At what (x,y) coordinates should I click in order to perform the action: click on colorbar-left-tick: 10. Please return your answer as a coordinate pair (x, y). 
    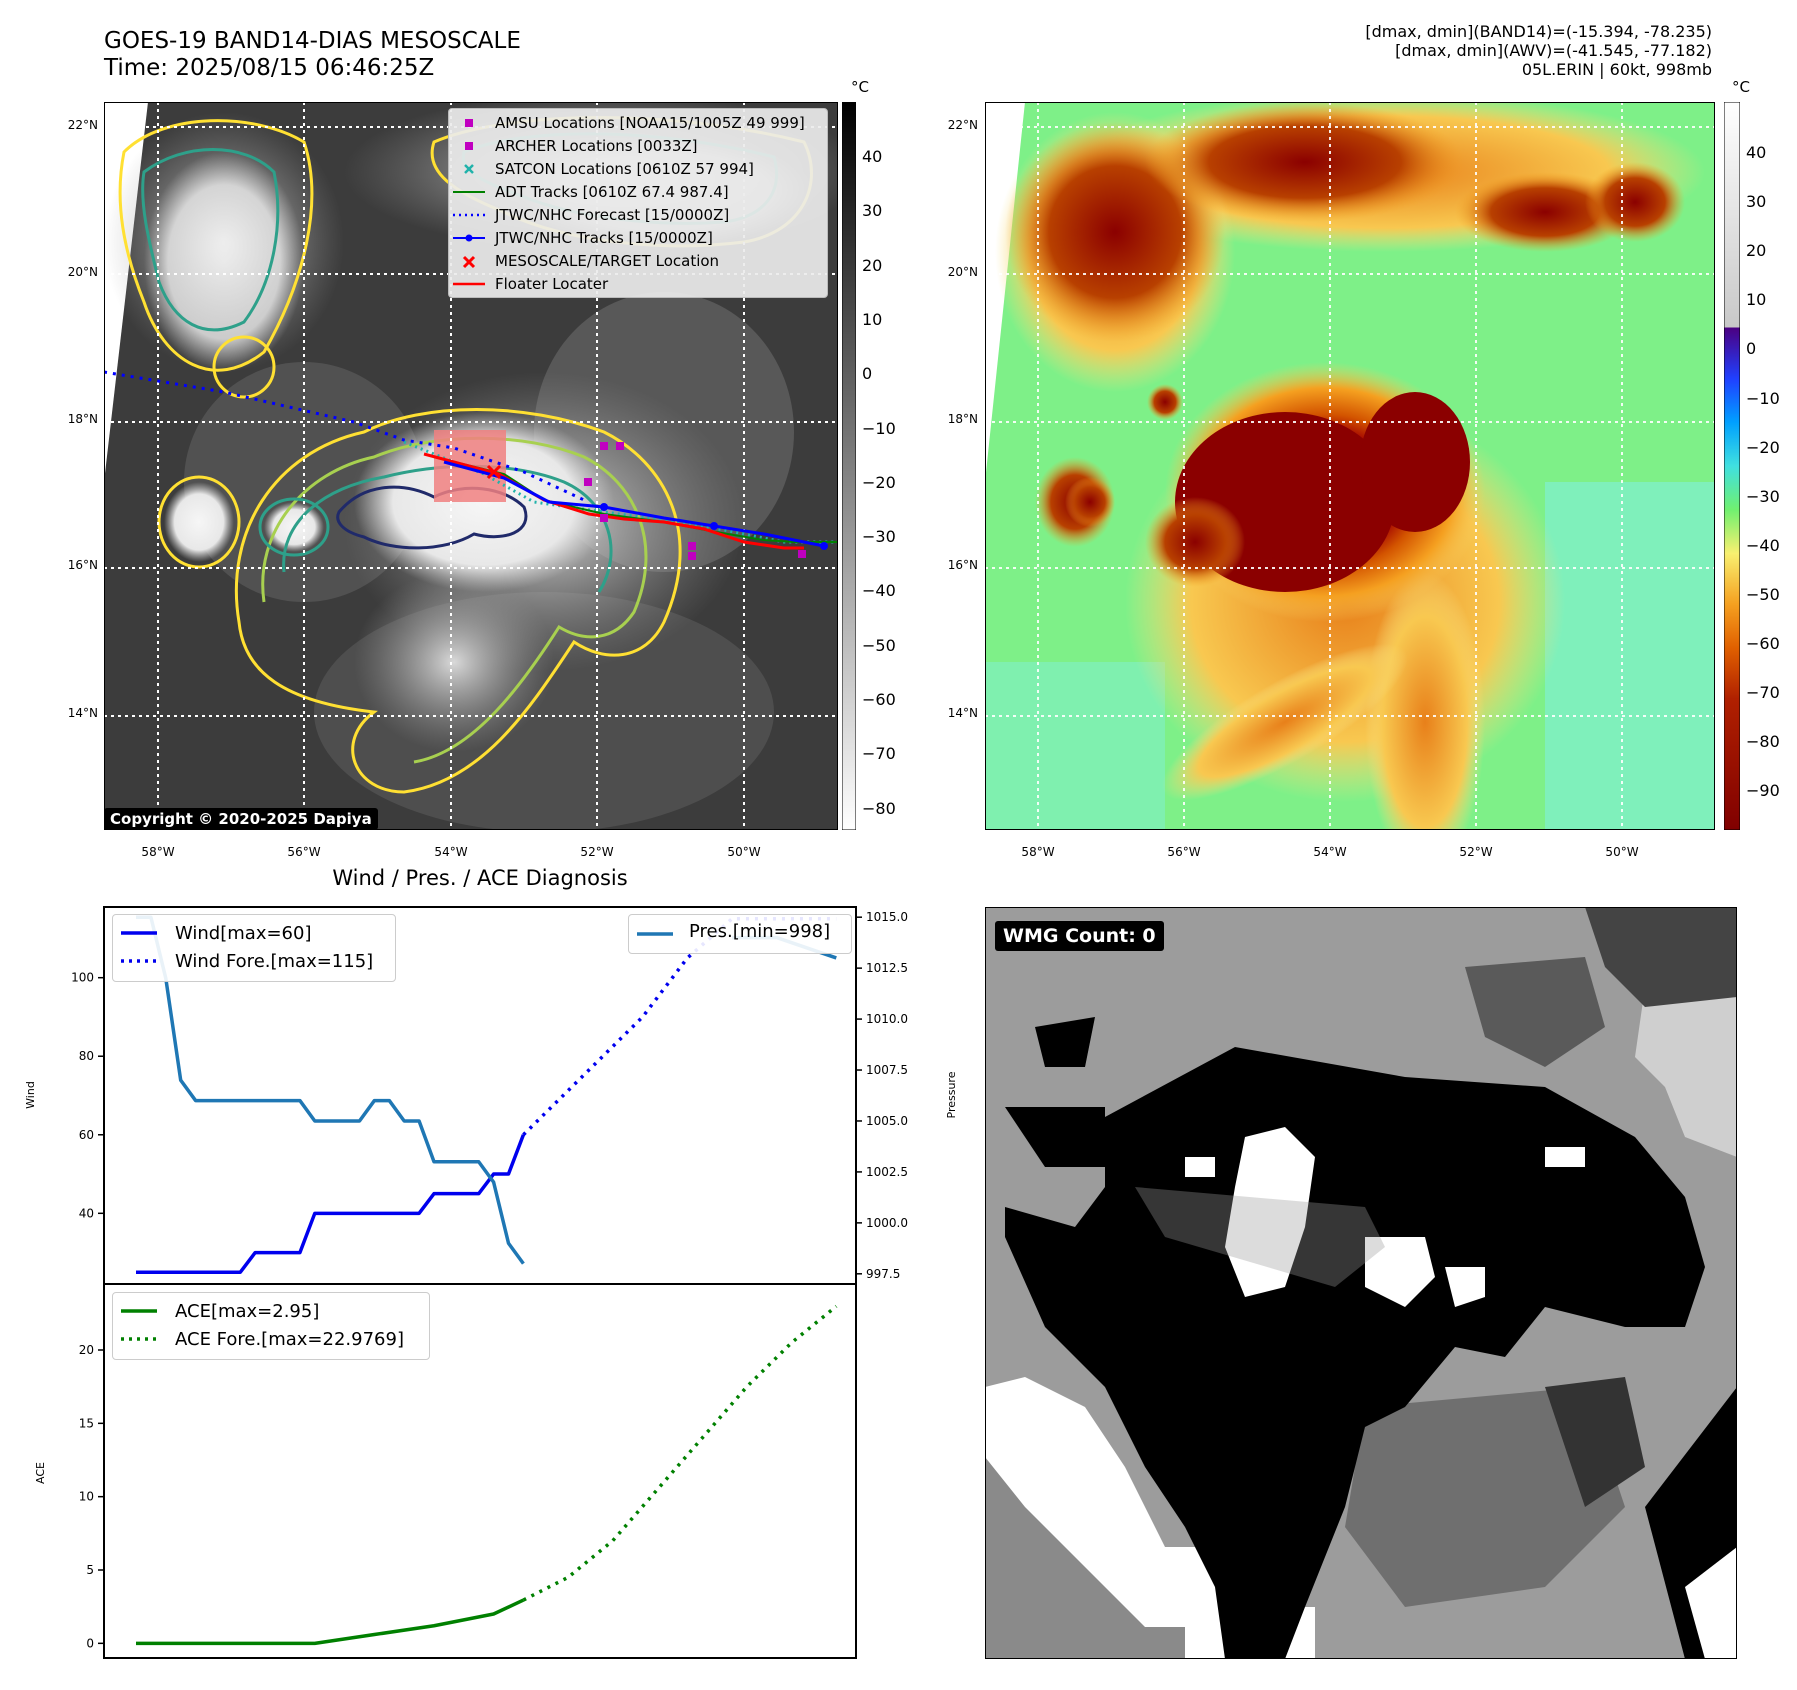
    Looking at the image, I should click on (872, 319).